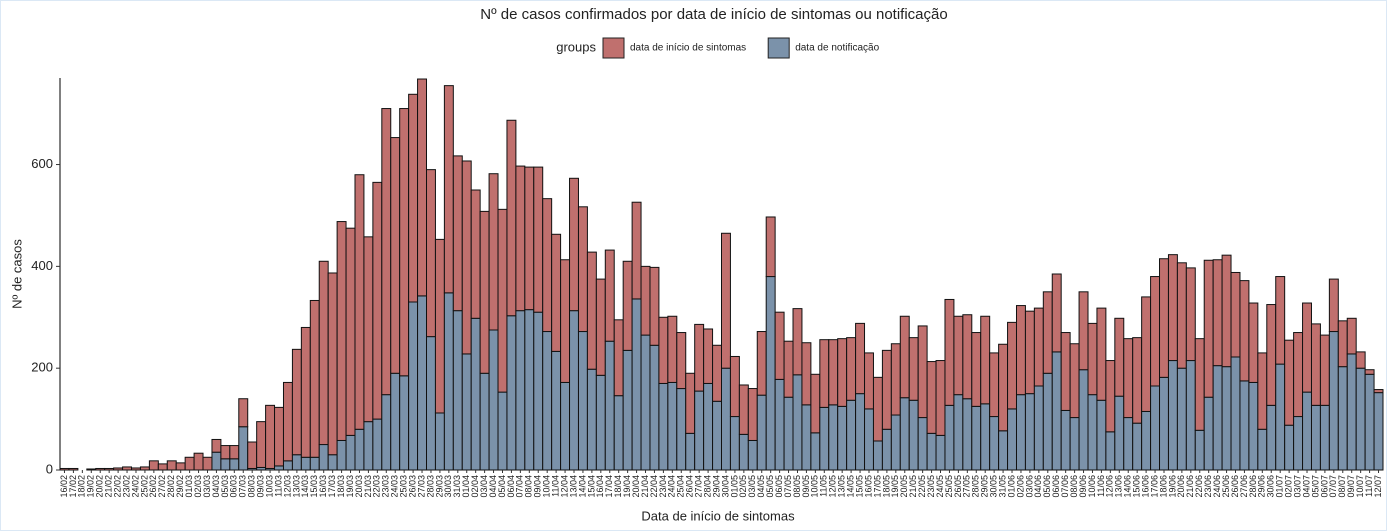 Image resolution: width=1387 pixels, height=531 pixels. What do you see at coordinates (91, 486) in the screenshot?
I see `x-tick-label: 19/02` at bounding box center [91, 486].